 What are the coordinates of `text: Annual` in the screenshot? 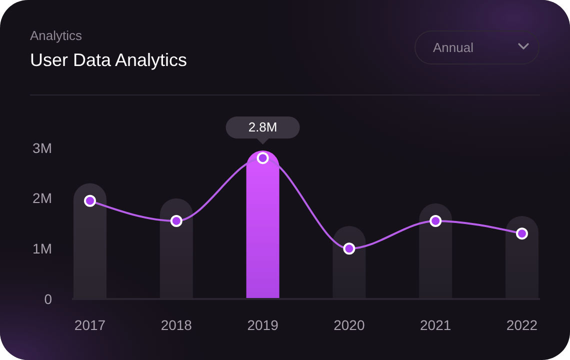 It's located at (453, 47).